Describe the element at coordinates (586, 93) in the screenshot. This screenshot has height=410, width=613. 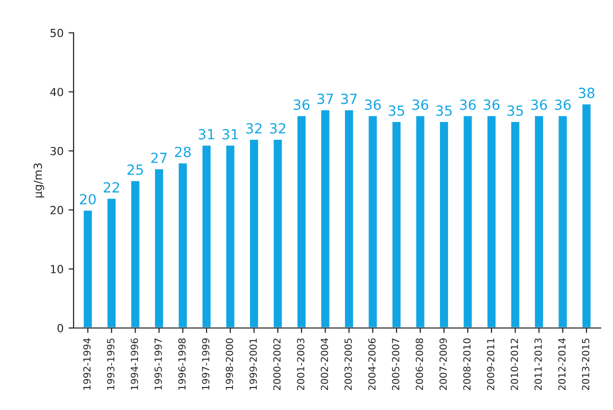
I see `data-label: 38` at that location.